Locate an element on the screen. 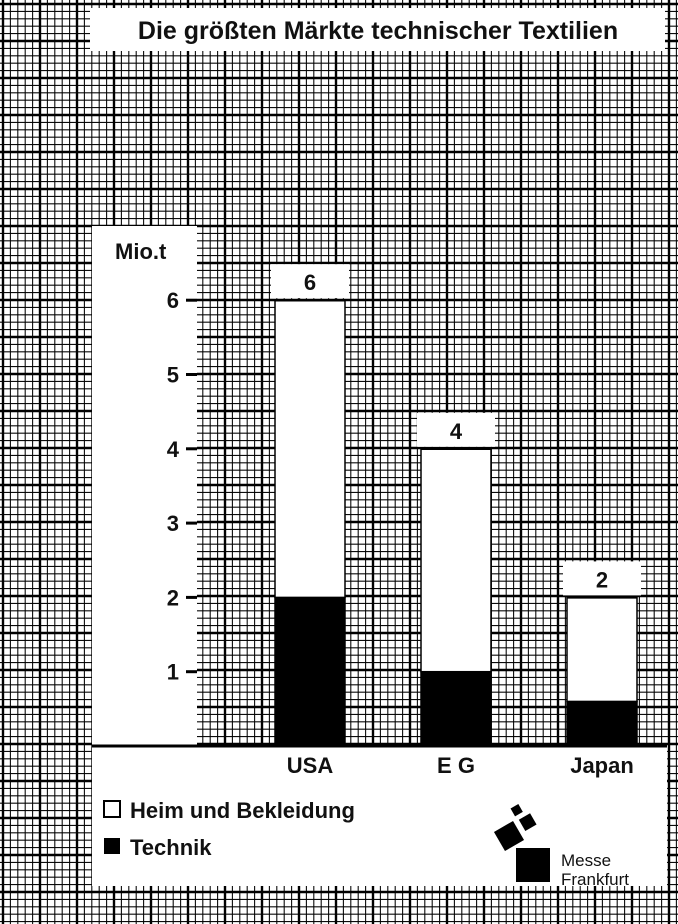  chart-title: Die größten Märkte technischer Textilien is located at coordinates (378, 31).